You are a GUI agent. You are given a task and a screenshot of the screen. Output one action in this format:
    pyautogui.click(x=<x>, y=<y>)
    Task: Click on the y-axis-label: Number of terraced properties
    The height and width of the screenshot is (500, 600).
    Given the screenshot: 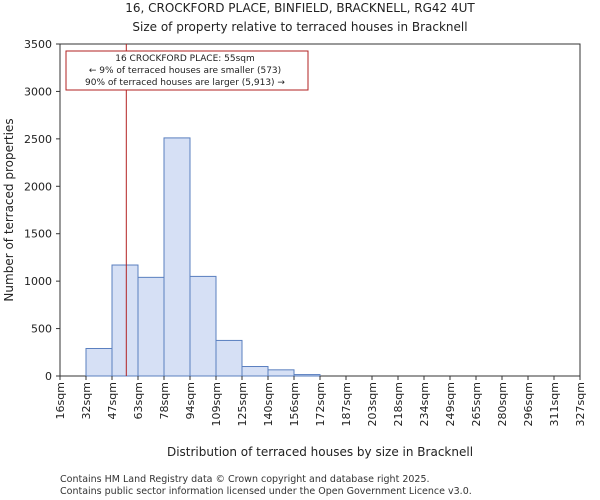 What is the action you would take?
    pyautogui.click(x=9, y=209)
    